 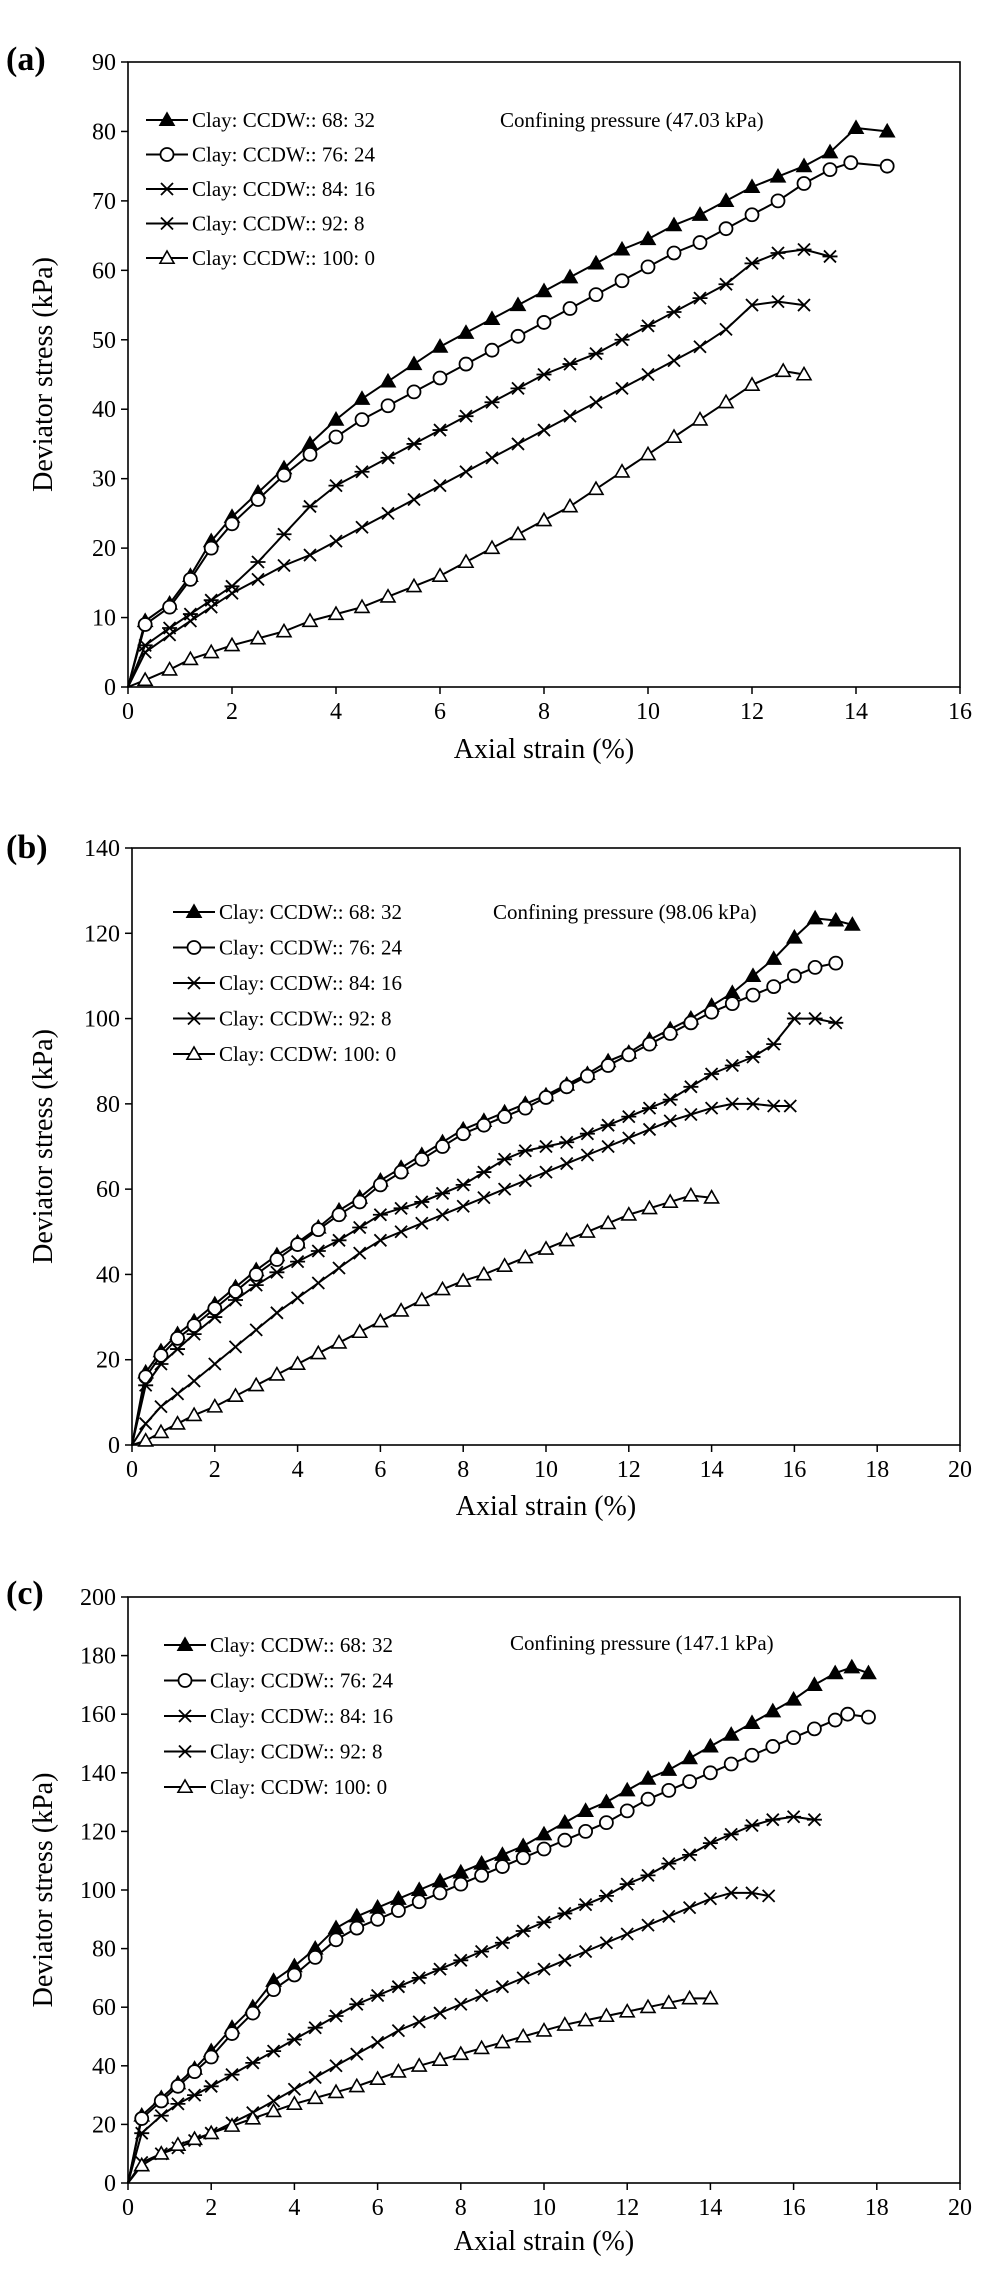 I want to click on legend-entry: Clay: CCDW:: 68: 32, so click(x=287, y=912).